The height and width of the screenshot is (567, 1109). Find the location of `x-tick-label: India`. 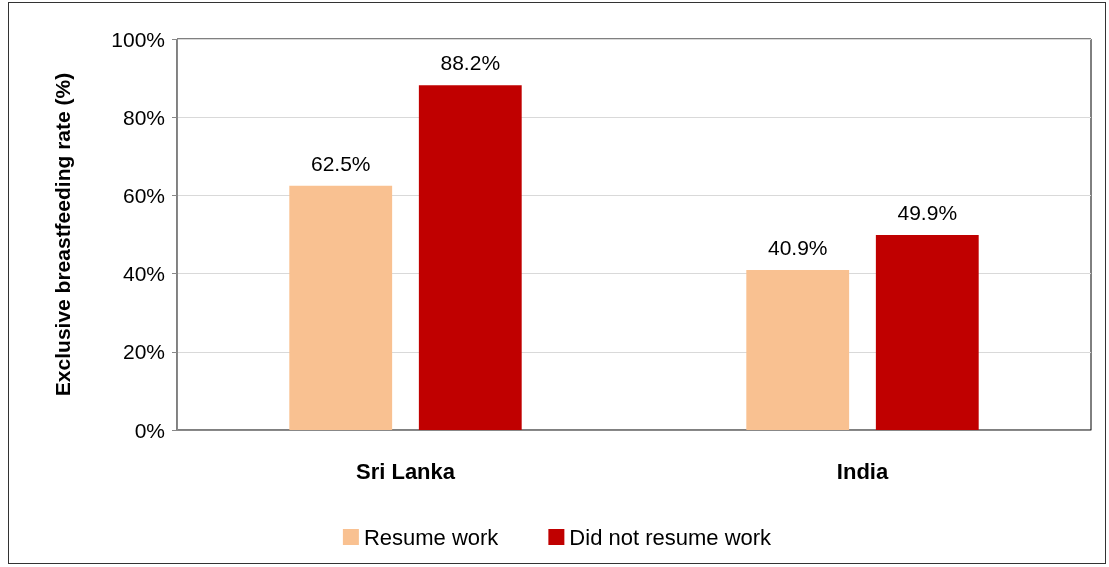

x-tick-label: India is located at coordinates (862, 471).